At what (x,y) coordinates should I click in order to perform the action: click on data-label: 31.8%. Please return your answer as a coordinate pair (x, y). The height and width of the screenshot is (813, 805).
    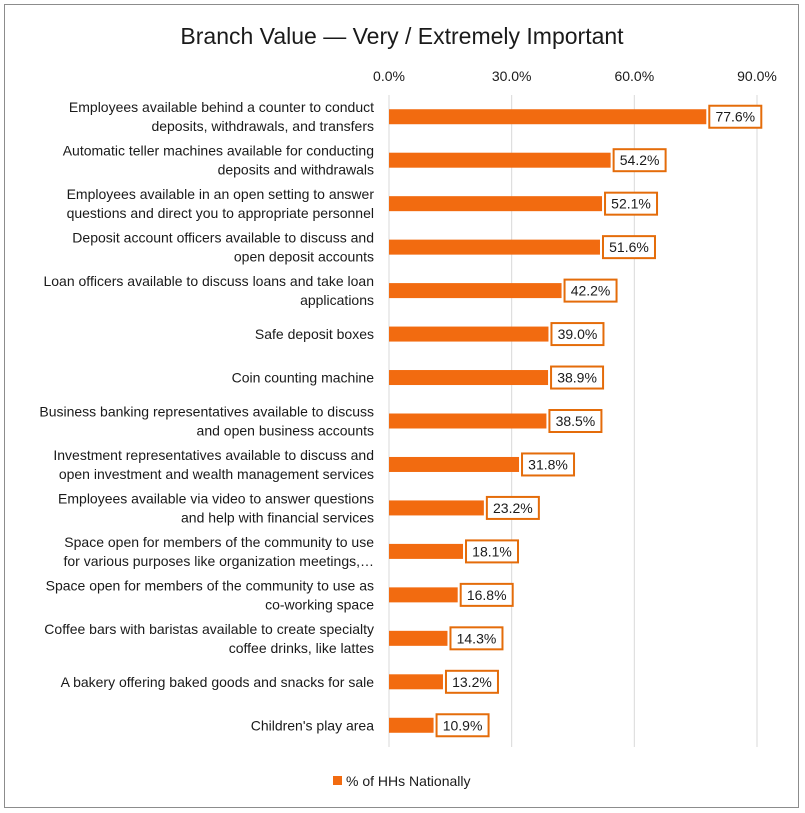
    Looking at the image, I should click on (548, 464).